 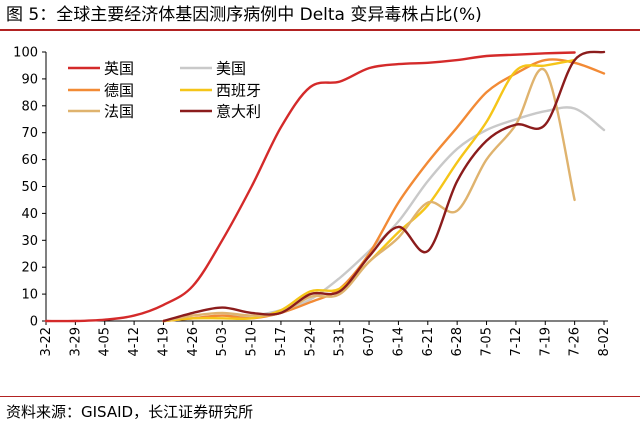 I want to click on x-tick-label: 5-31, so click(x=340, y=342).